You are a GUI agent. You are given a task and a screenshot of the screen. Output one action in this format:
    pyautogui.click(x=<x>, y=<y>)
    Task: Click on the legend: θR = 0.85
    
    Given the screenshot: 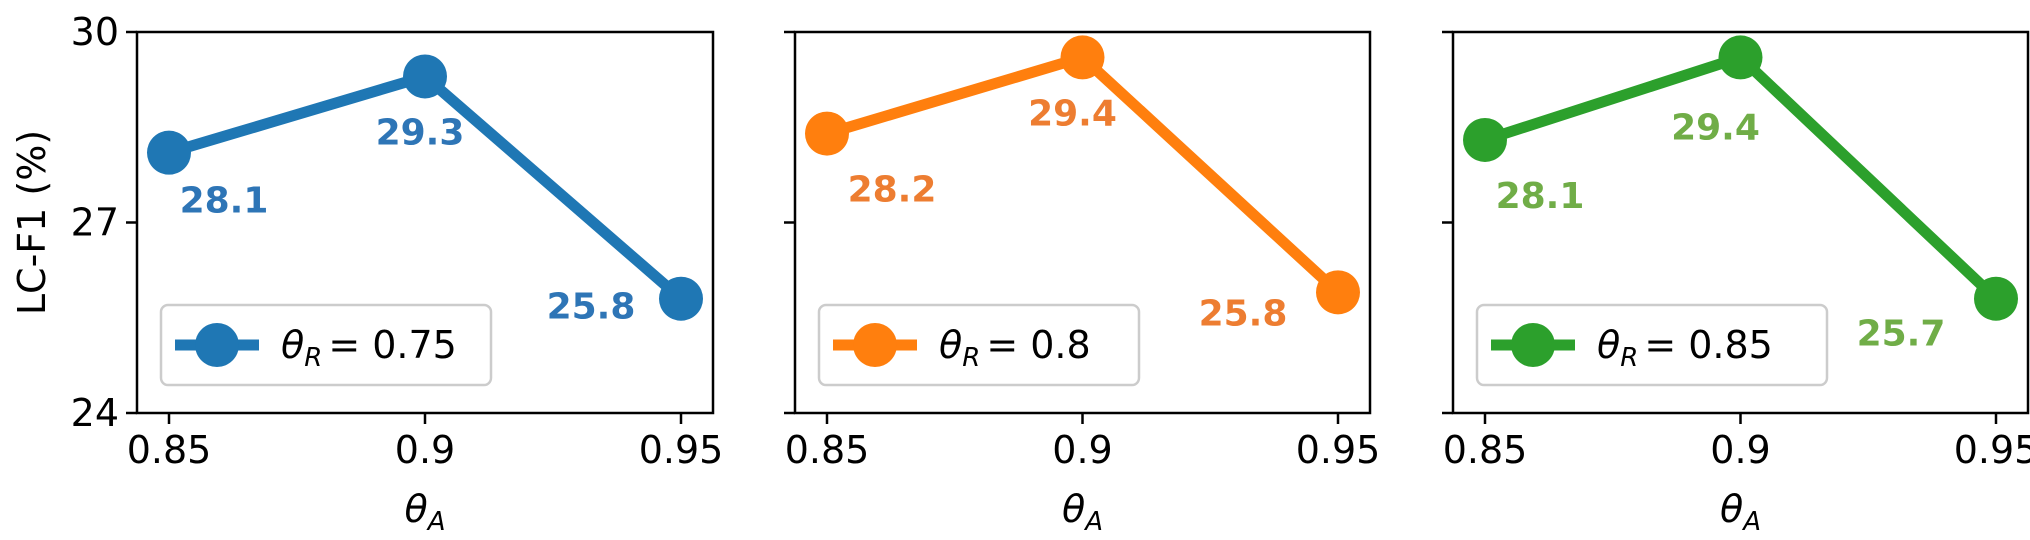 What is the action you would take?
    pyautogui.click(x=1652, y=345)
    